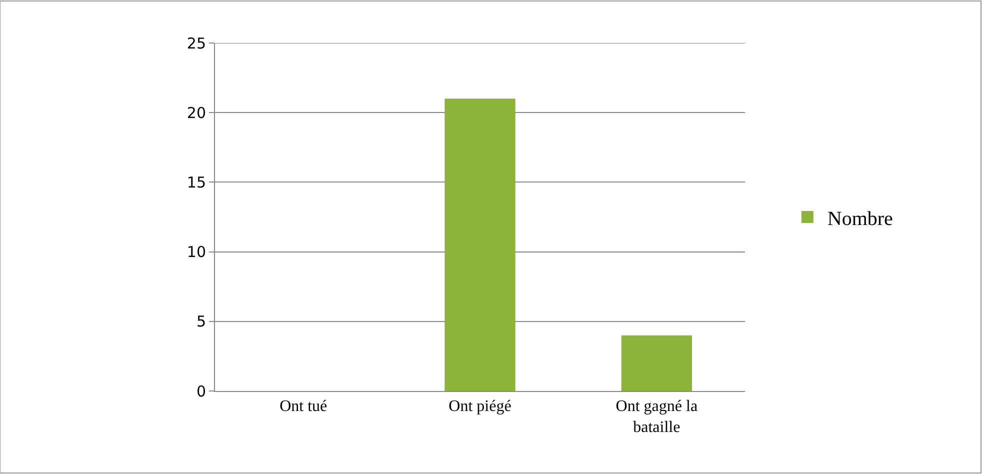 This screenshot has height=474, width=982. Describe the element at coordinates (196, 252) in the screenshot. I see `y-tick-label: 10` at that location.